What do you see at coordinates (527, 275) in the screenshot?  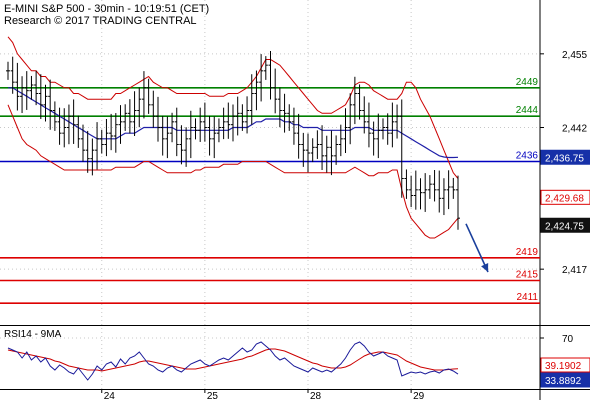 I see `level-label-2415: 2415` at bounding box center [527, 275].